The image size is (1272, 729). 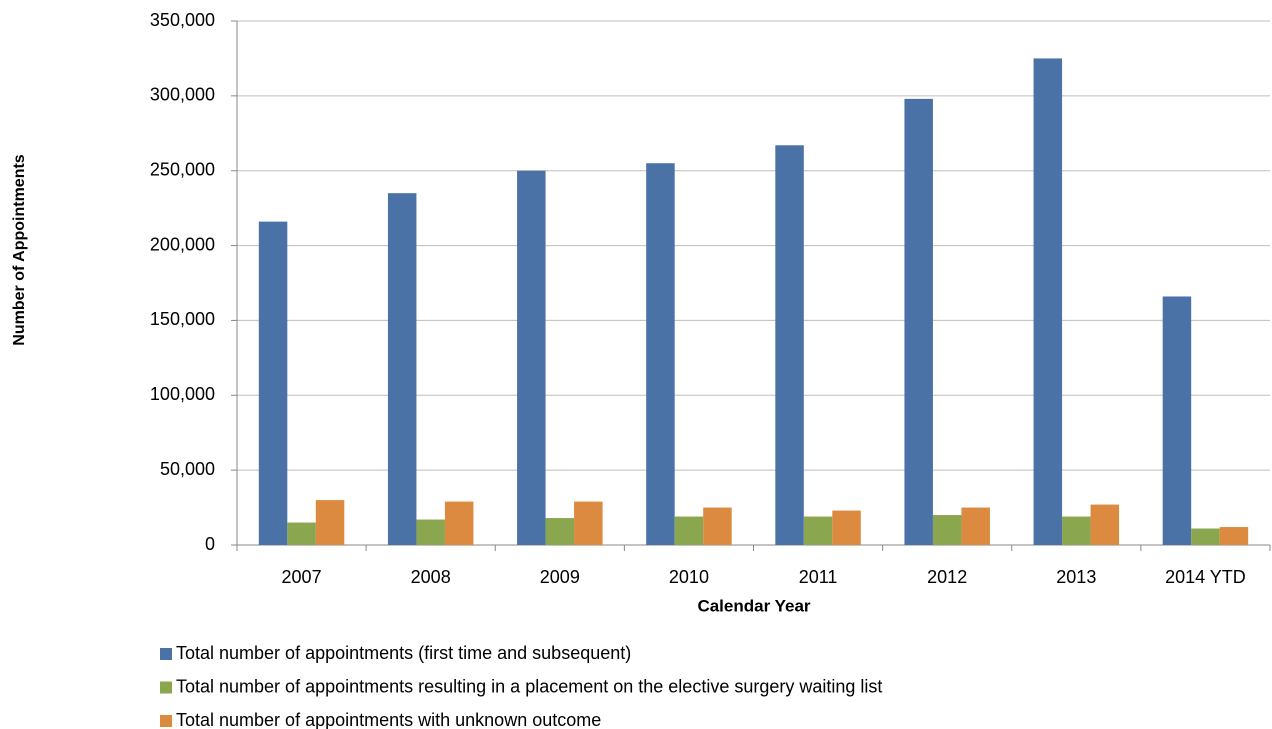 I want to click on y-tick-label: 50,000, so click(x=187, y=469).